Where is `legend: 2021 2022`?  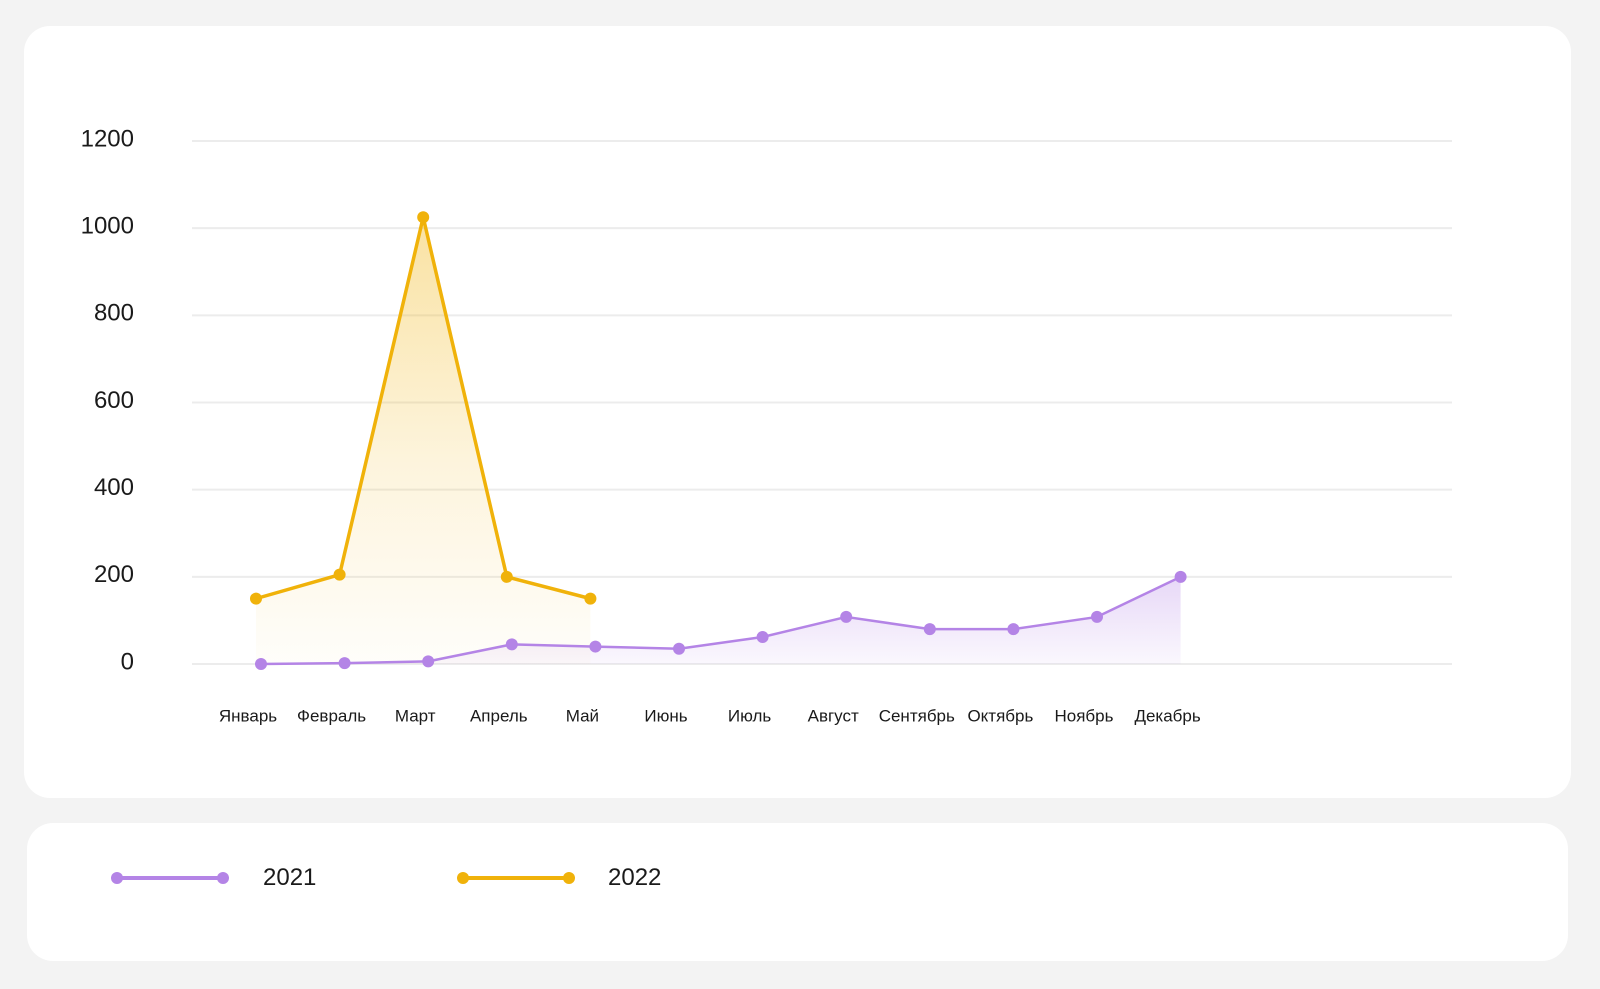
legend: 2021 2022 is located at coordinates (797, 892).